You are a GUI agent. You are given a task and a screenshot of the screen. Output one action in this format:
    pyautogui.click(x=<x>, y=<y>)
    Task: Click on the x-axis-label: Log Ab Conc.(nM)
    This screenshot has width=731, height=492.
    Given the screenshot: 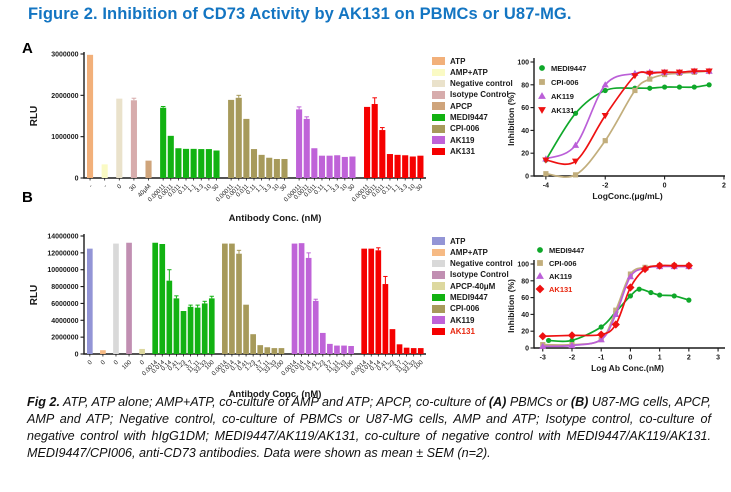 What is the action you would take?
    pyautogui.click(x=627, y=368)
    